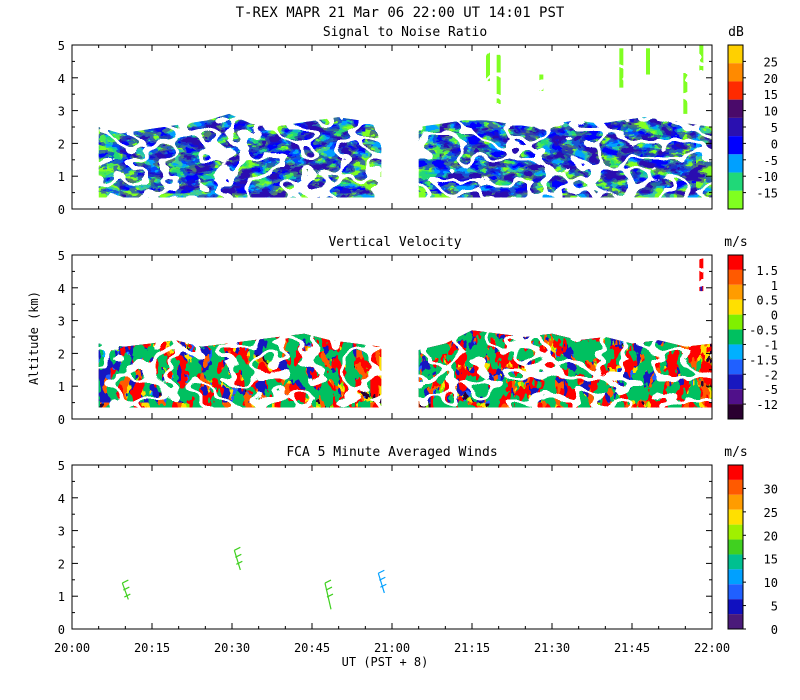 The width and height of the screenshot is (800, 700). Describe the element at coordinates (61, 289) in the screenshot. I see `y-tick-label: 4` at that location.